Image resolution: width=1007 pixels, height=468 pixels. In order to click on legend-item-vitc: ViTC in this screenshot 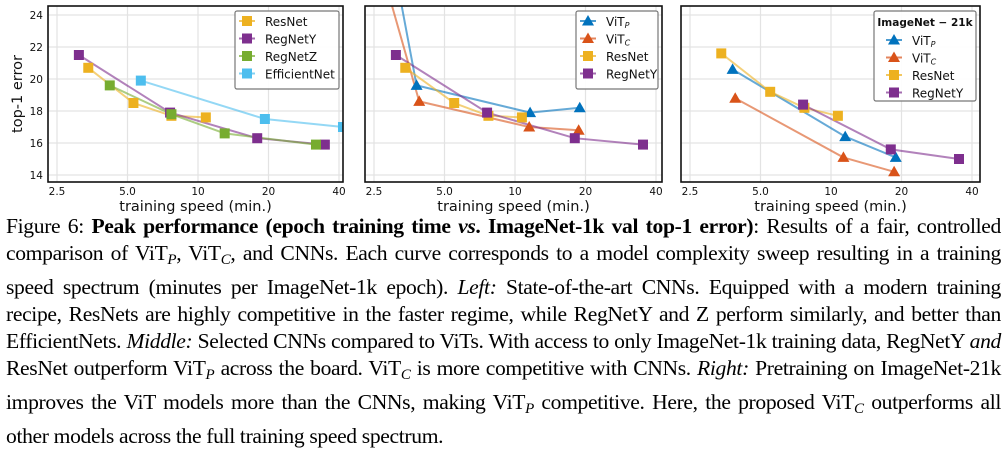, I will do `click(911, 59)`.